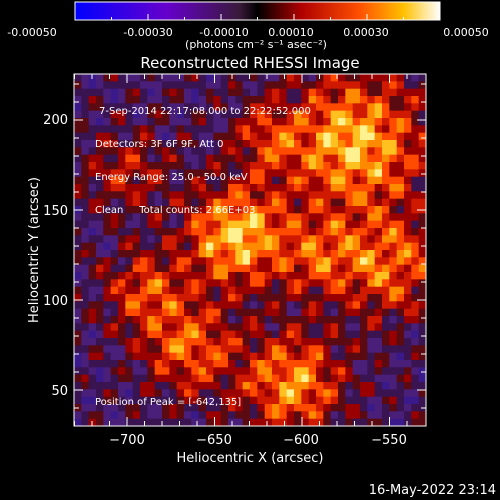 The height and width of the screenshot is (500, 500). I want to click on x-tick-label: −600, so click(301, 440).